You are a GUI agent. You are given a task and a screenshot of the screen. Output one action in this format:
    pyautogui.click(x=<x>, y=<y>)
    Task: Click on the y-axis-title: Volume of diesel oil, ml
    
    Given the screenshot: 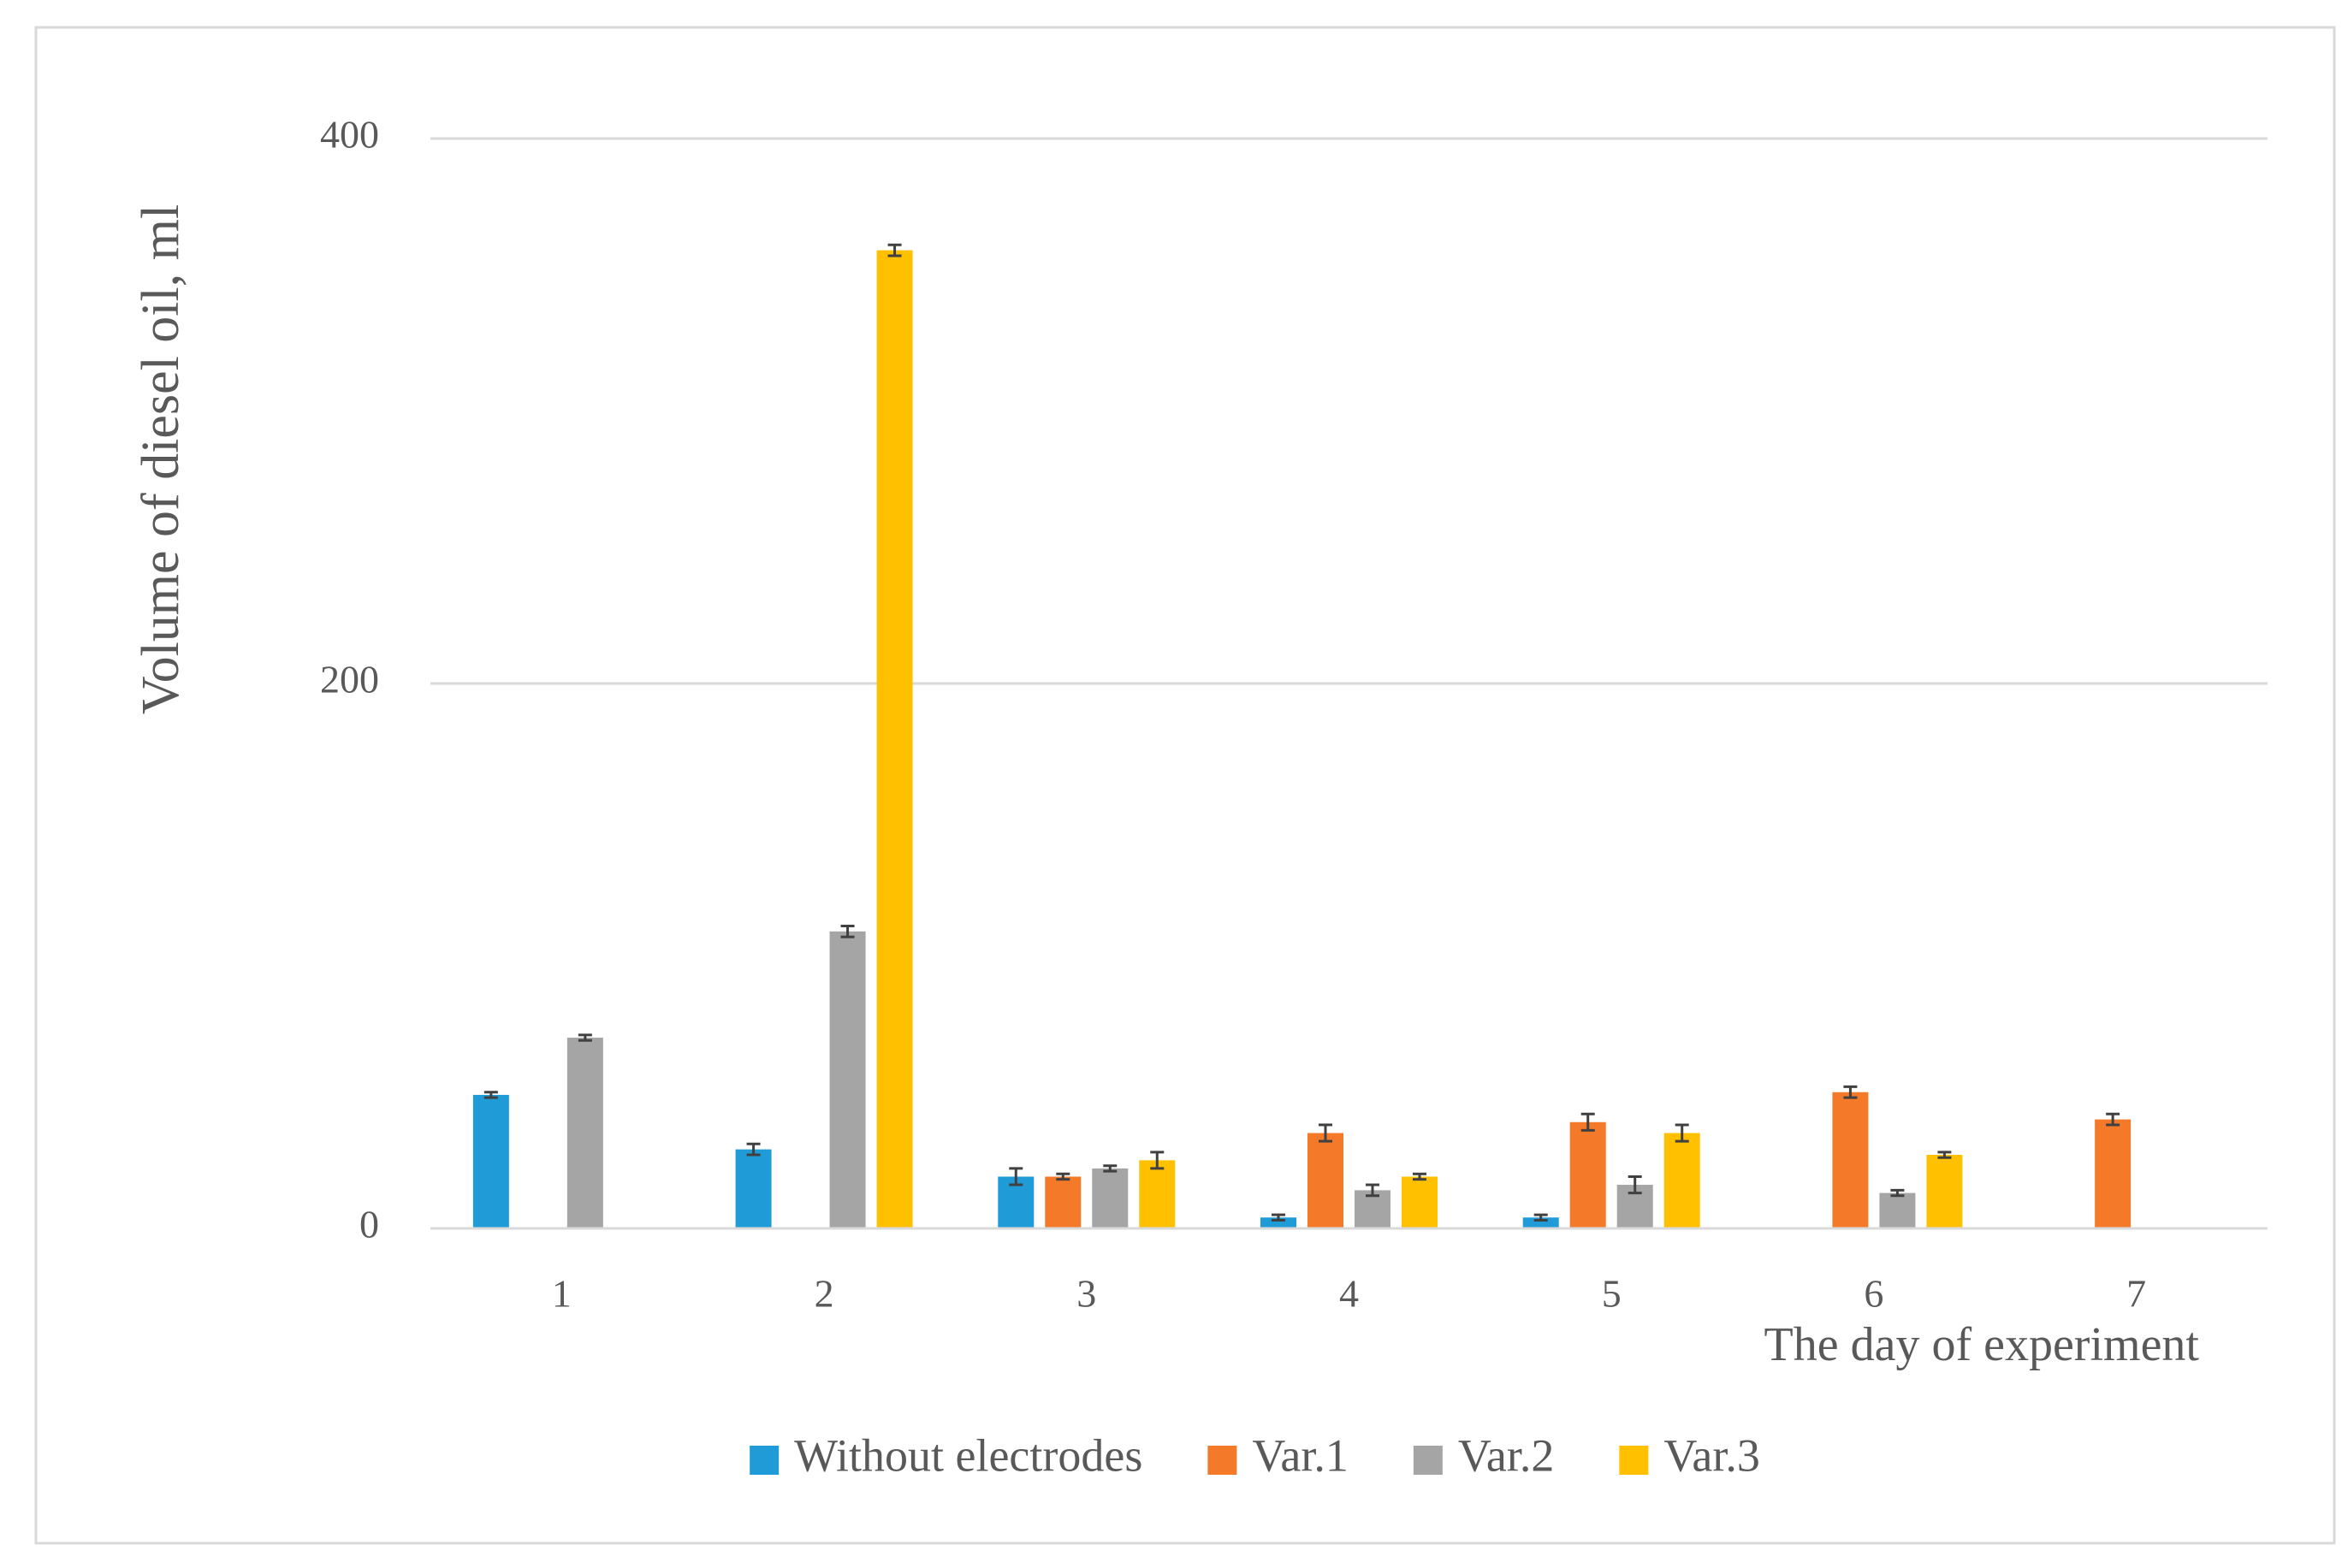 What is the action you would take?
    pyautogui.click(x=161, y=459)
    